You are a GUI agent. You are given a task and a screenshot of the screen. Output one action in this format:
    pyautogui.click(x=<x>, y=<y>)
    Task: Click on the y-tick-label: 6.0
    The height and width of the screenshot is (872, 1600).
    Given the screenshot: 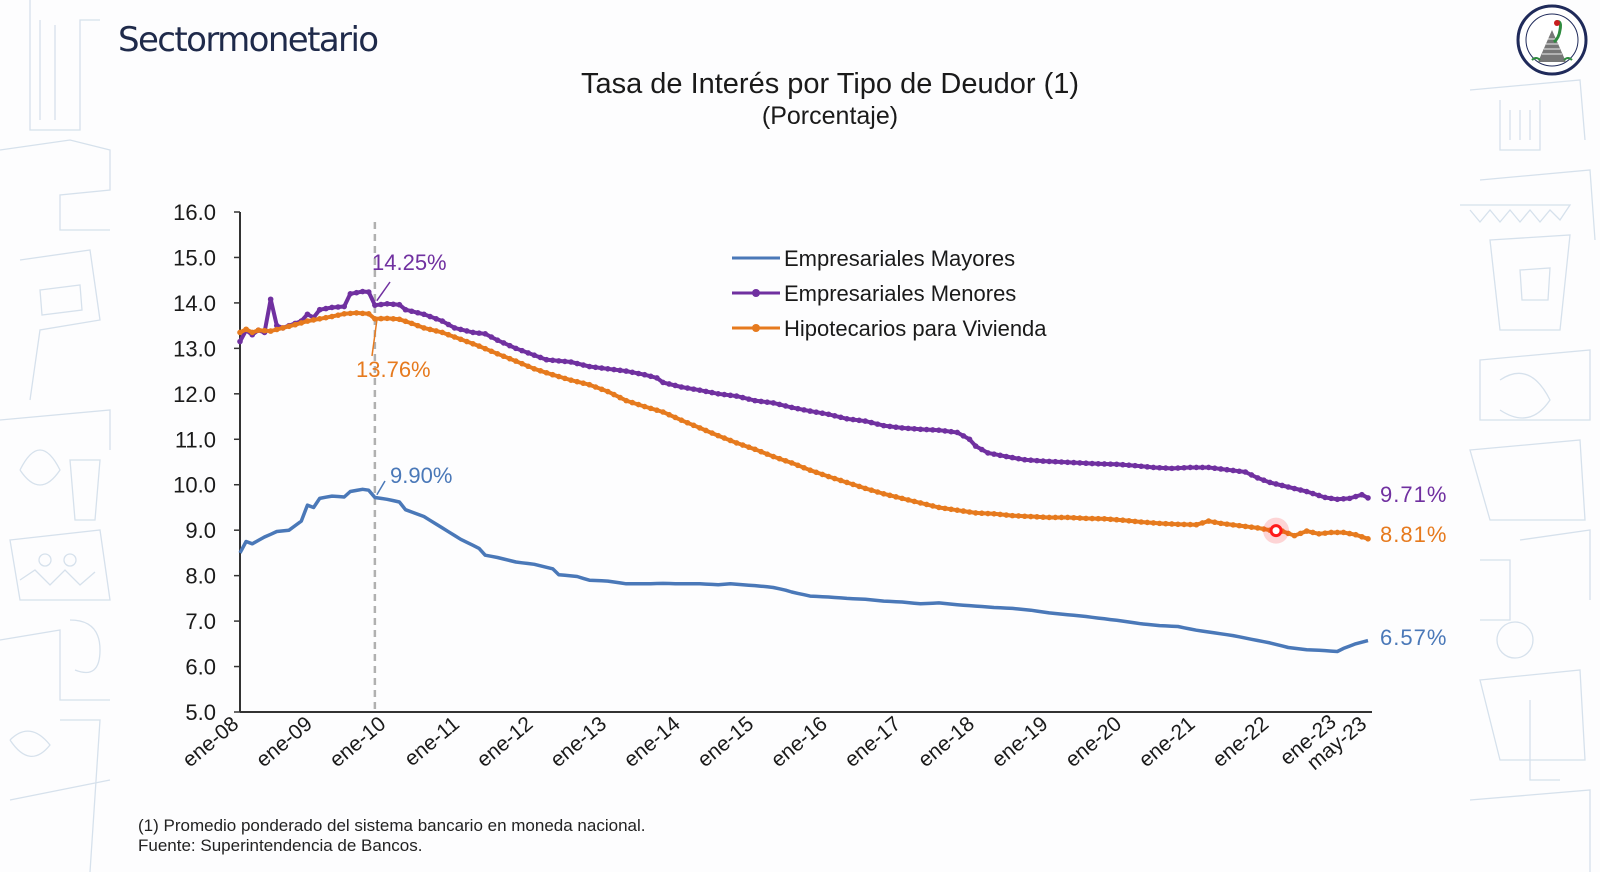 What is the action you would take?
    pyautogui.click(x=200, y=667)
    